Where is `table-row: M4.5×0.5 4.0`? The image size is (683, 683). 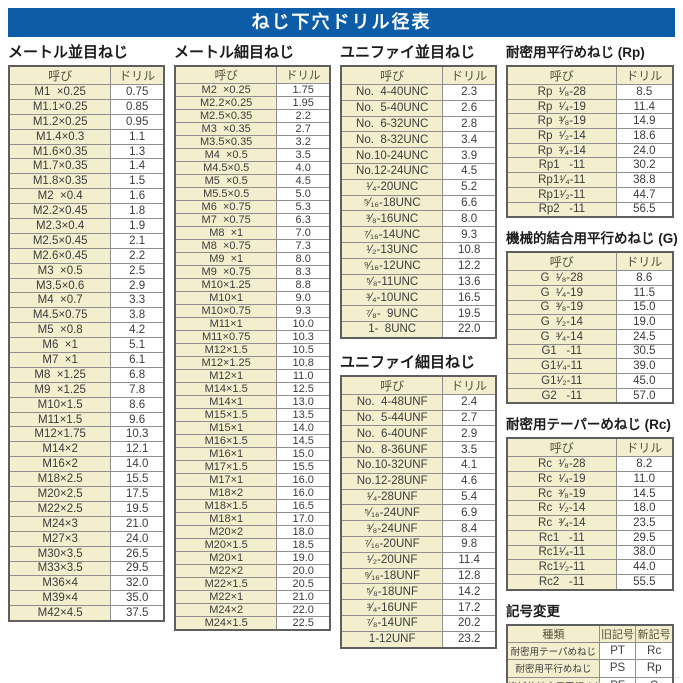
table-row: M4.5×0.5 4.0 is located at coordinates (252, 168).